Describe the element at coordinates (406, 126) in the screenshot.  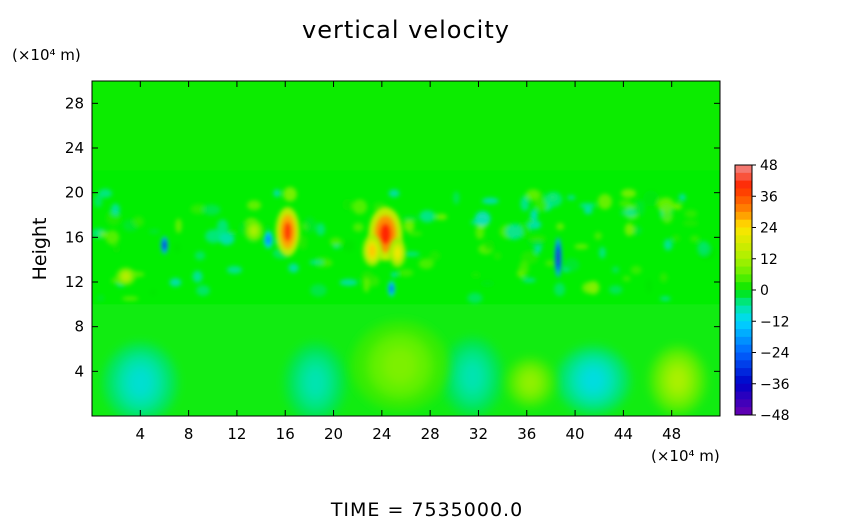
I see `upper-band` at that location.